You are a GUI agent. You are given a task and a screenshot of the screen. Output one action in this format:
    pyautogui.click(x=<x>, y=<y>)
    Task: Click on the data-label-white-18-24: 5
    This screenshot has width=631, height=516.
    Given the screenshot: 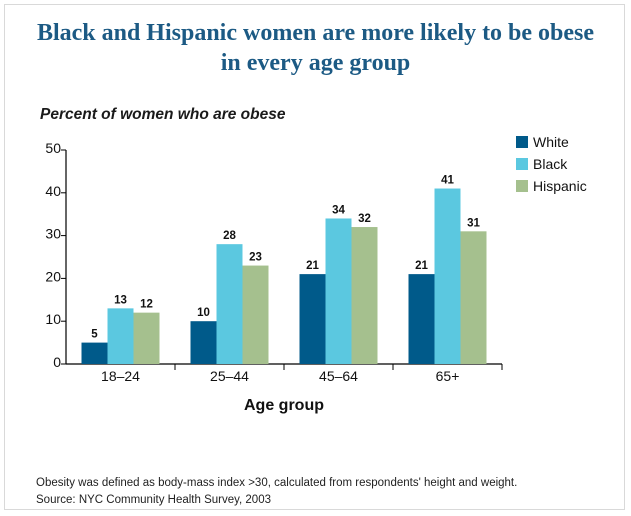 What is the action you would take?
    pyautogui.click(x=94, y=335)
    